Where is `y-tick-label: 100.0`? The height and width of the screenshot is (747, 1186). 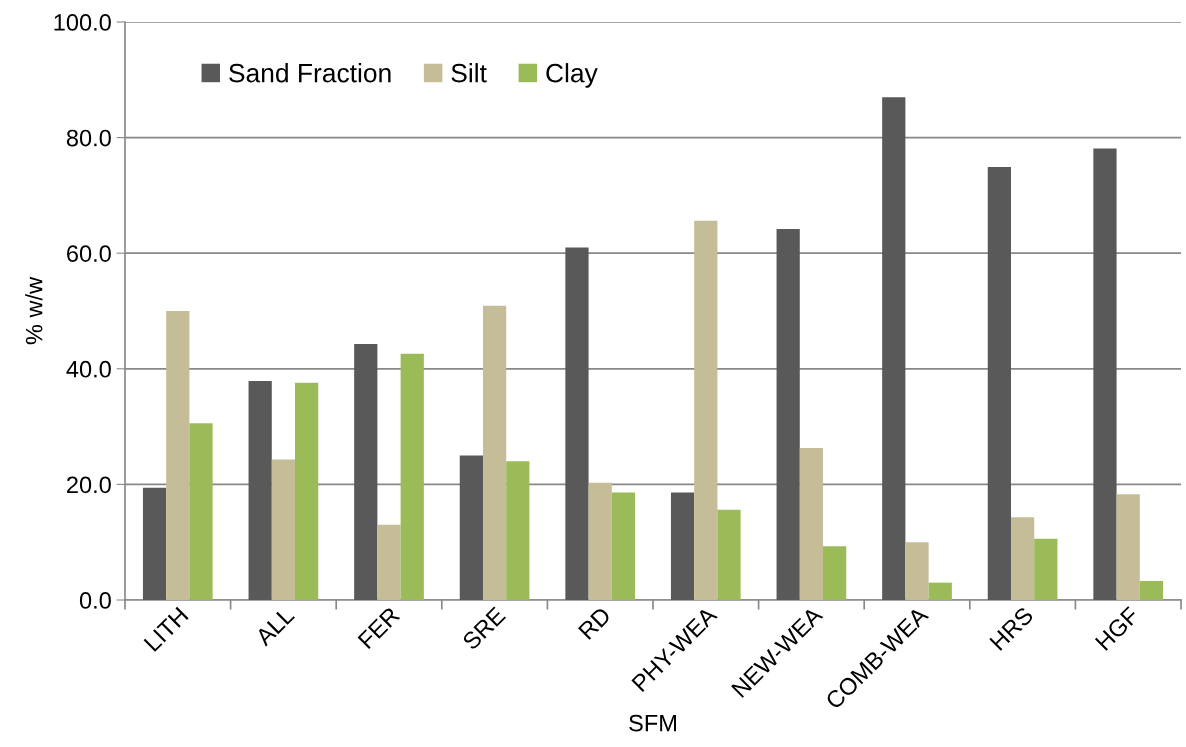 y-tick-label: 100.0 is located at coordinates (82, 22).